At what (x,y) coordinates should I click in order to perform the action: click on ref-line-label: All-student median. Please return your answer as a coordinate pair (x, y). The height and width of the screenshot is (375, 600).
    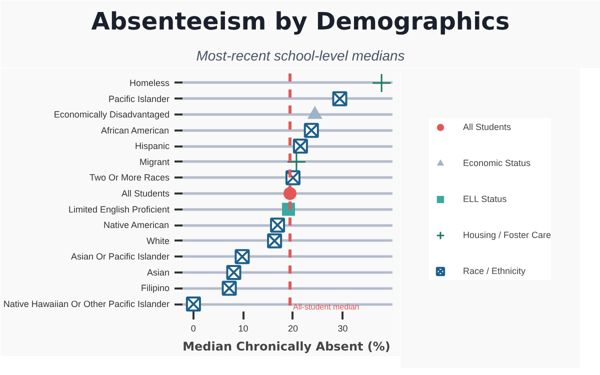
    Looking at the image, I should click on (326, 307).